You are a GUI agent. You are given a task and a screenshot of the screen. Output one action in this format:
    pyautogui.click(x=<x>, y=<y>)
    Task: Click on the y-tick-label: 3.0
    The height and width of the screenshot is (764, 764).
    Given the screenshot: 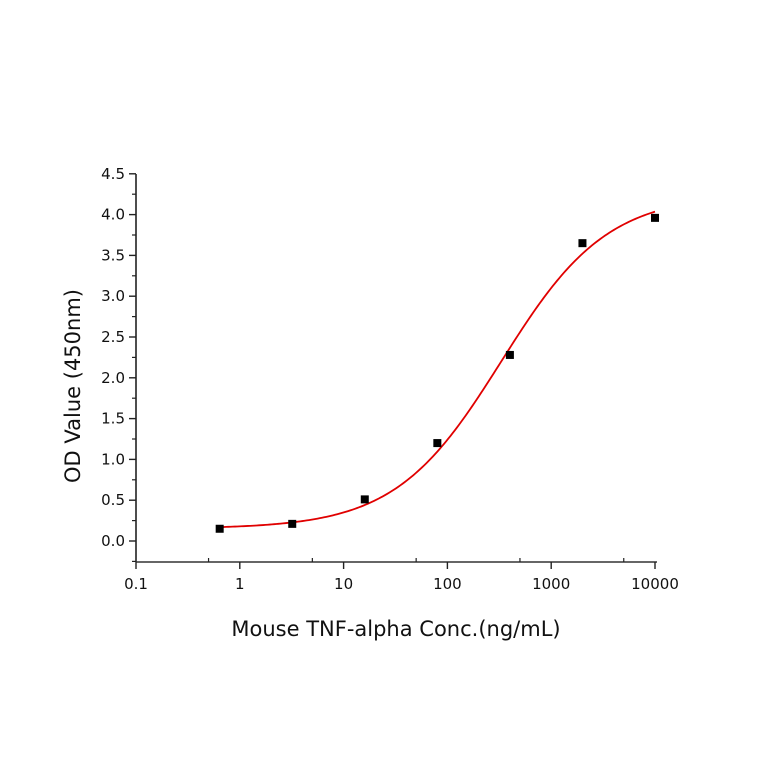 What is the action you would take?
    pyautogui.click(x=113, y=296)
    